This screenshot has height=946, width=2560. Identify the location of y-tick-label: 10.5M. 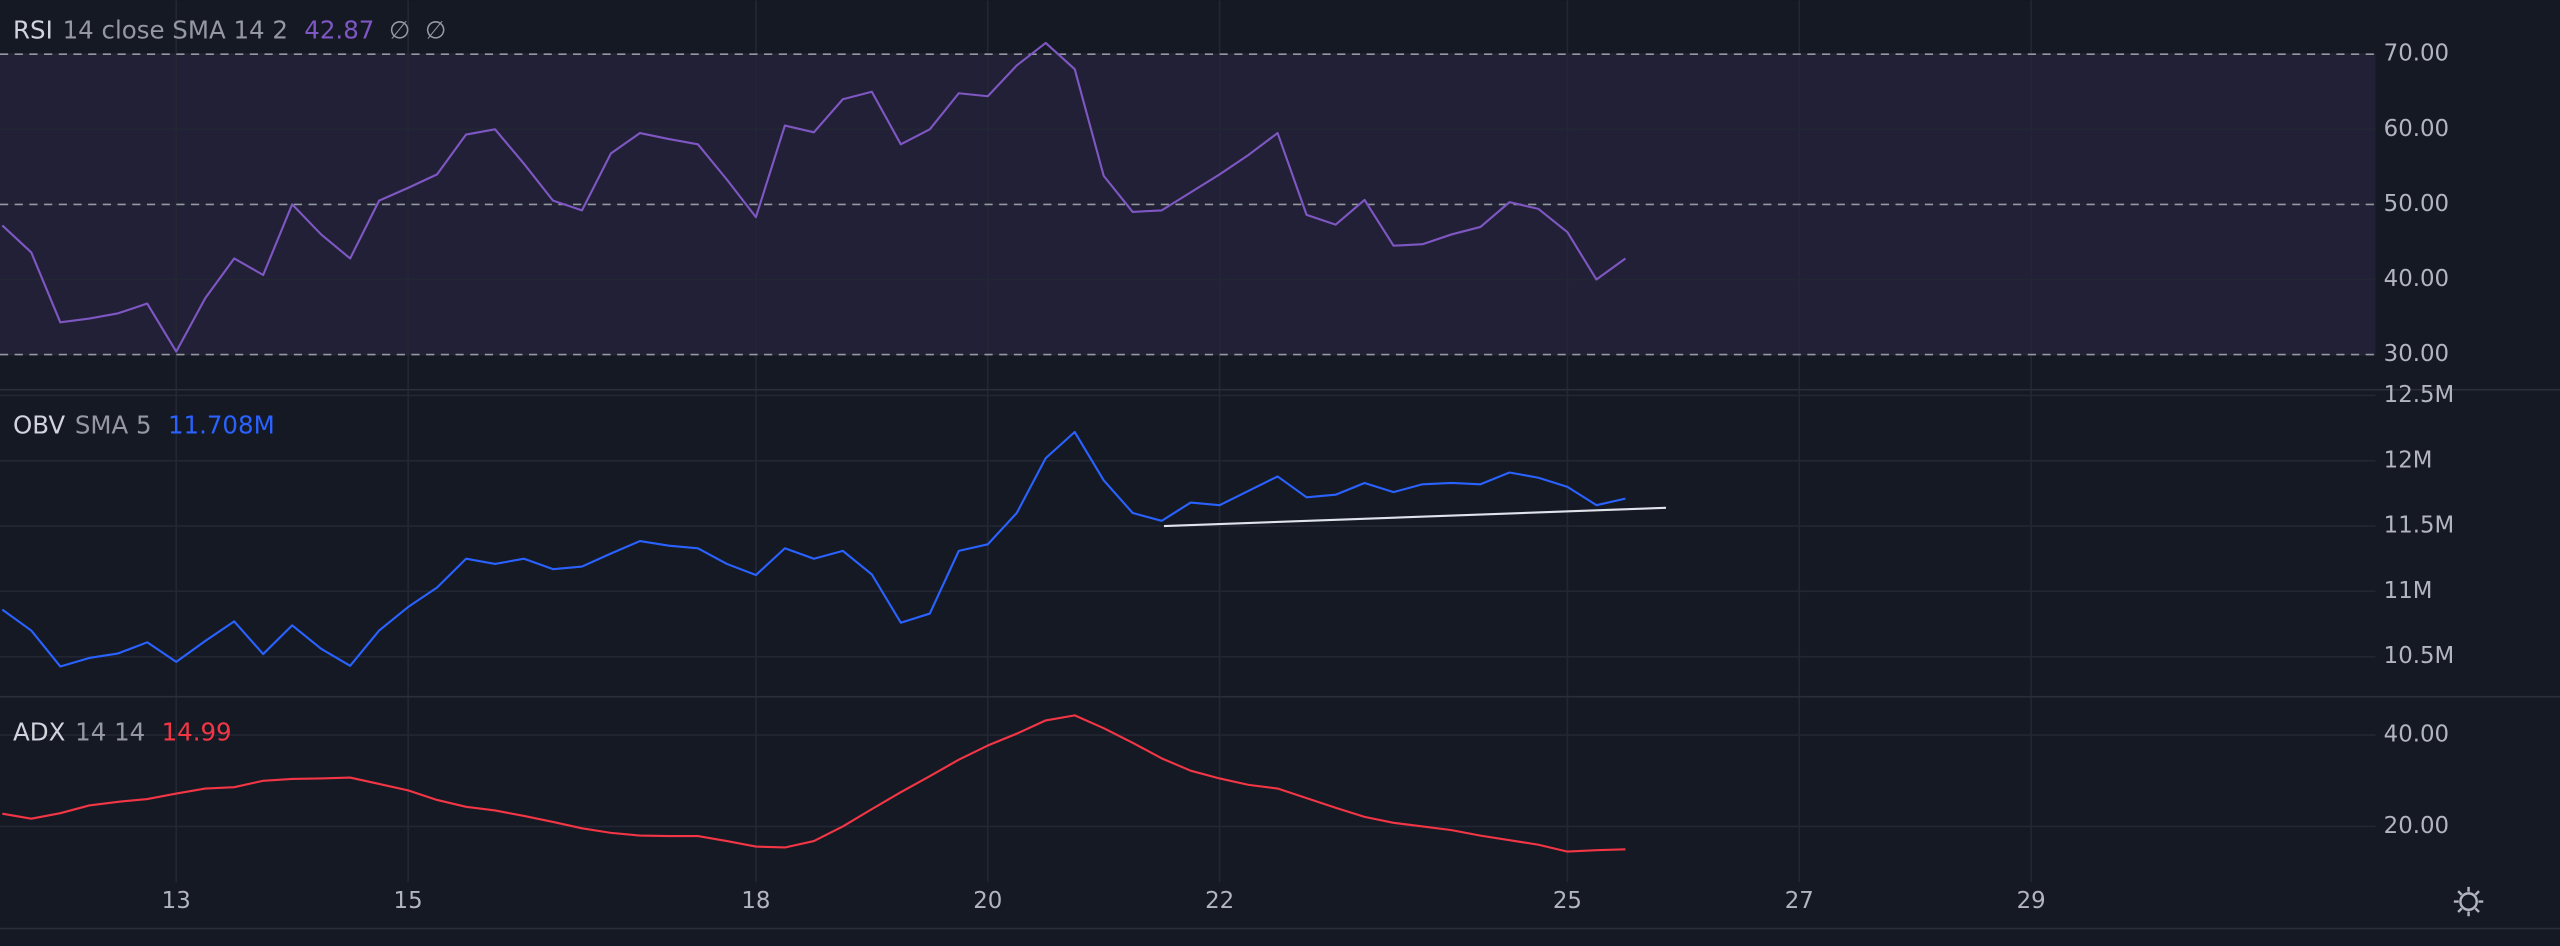
(2419, 656).